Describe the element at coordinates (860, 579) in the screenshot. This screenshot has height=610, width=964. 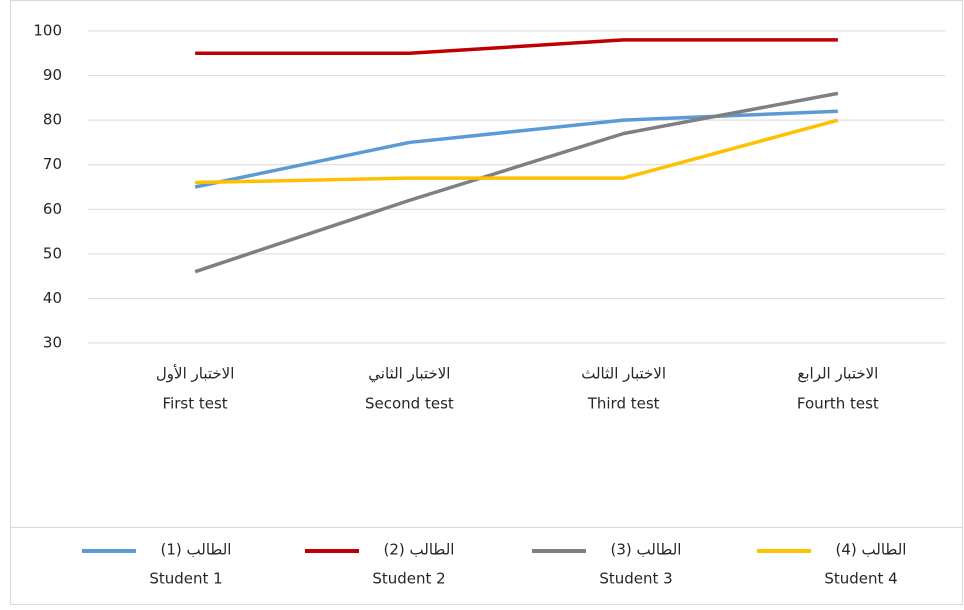
I see `legend-label: Student 4` at that location.